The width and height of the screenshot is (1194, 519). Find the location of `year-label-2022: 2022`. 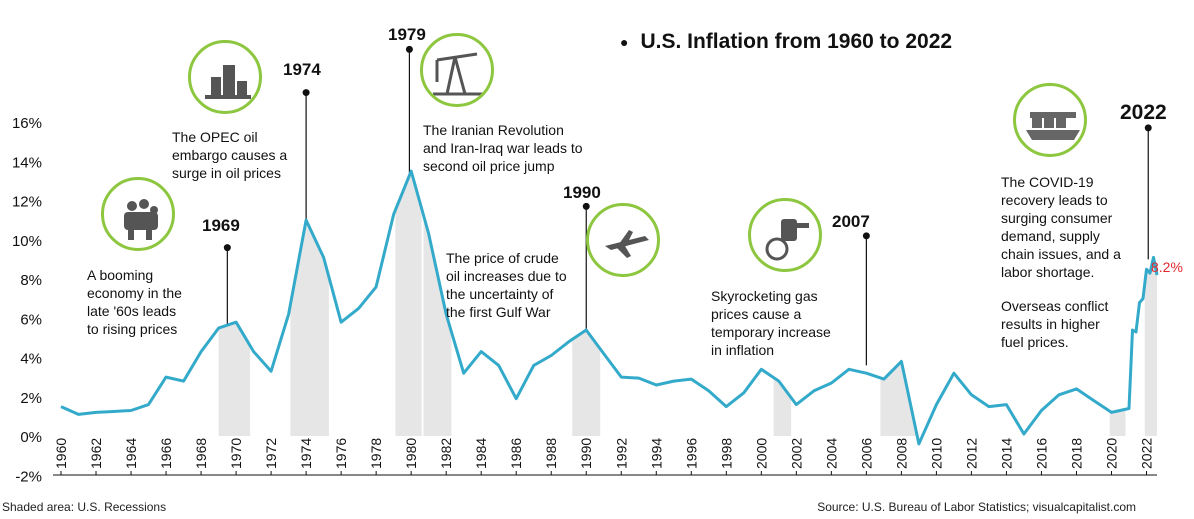

year-label-2022: 2022 is located at coordinates (1143, 112).